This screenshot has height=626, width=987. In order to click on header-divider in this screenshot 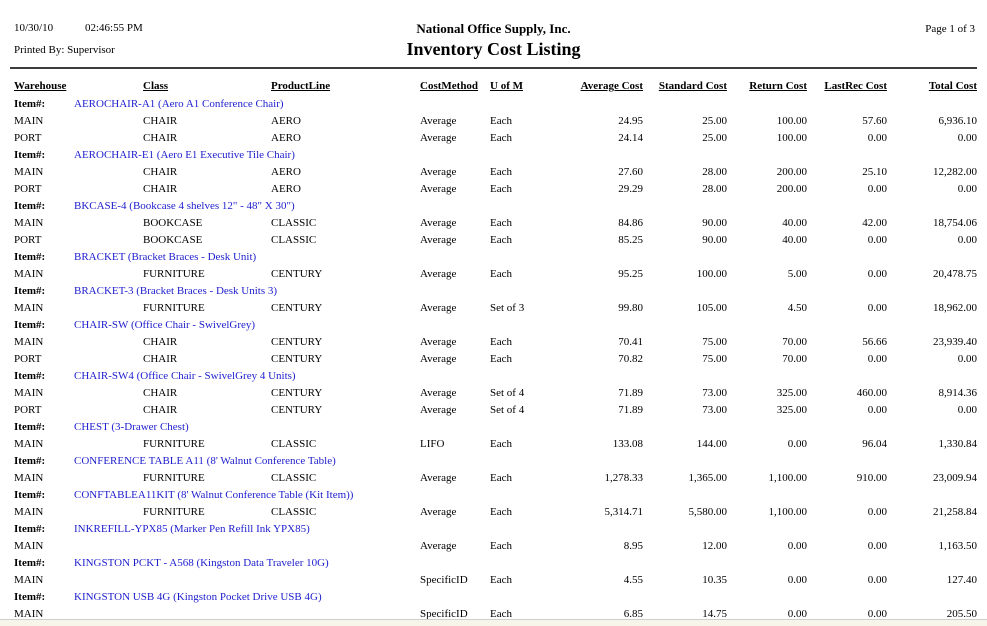, I will do `click(493, 68)`.